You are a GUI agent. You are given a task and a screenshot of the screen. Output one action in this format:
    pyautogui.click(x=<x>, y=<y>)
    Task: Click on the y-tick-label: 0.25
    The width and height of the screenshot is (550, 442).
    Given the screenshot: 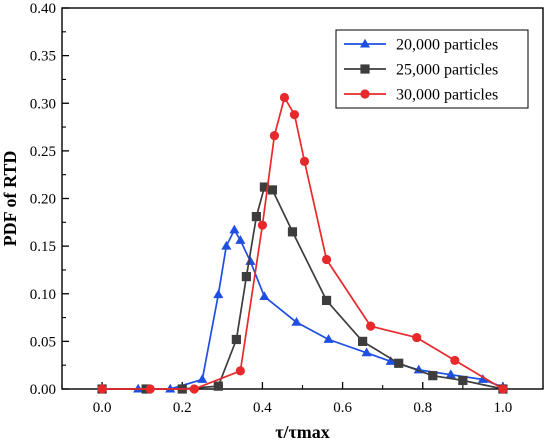 What is the action you would take?
    pyautogui.click(x=43, y=152)
    